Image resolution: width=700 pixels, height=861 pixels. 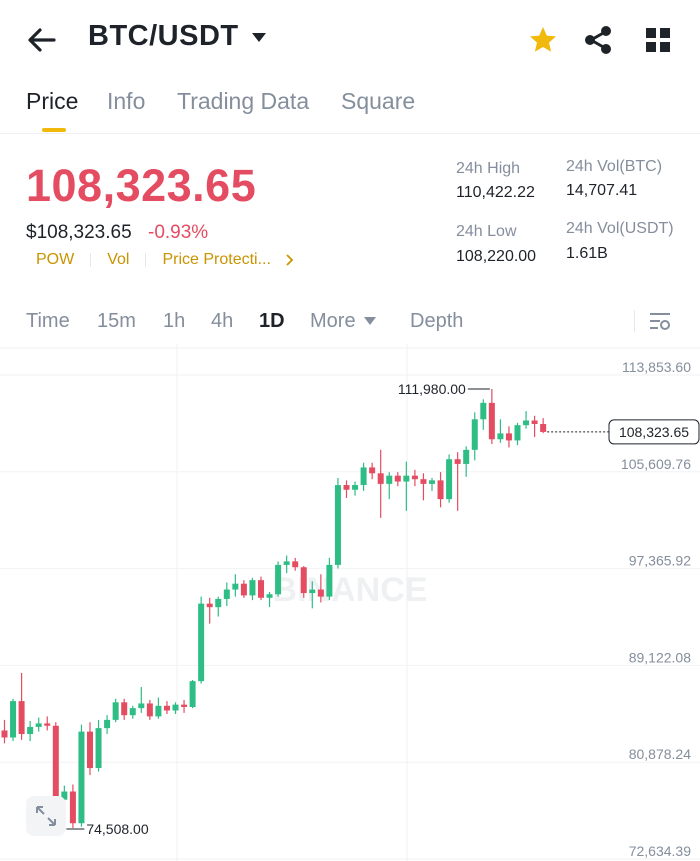 What do you see at coordinates (52, 101) in the screenshot?
I see `tab-price: Price` at bounding box center [52, 101].